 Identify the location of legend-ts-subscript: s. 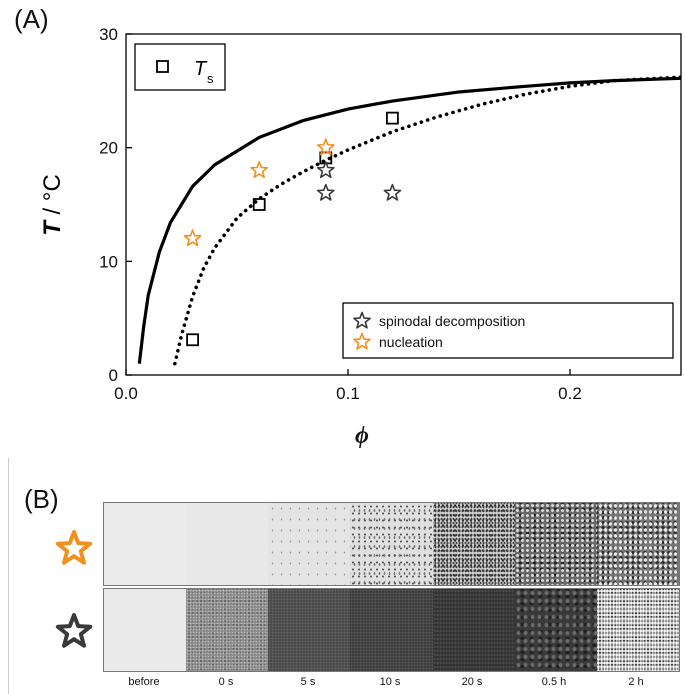
(210, 78).